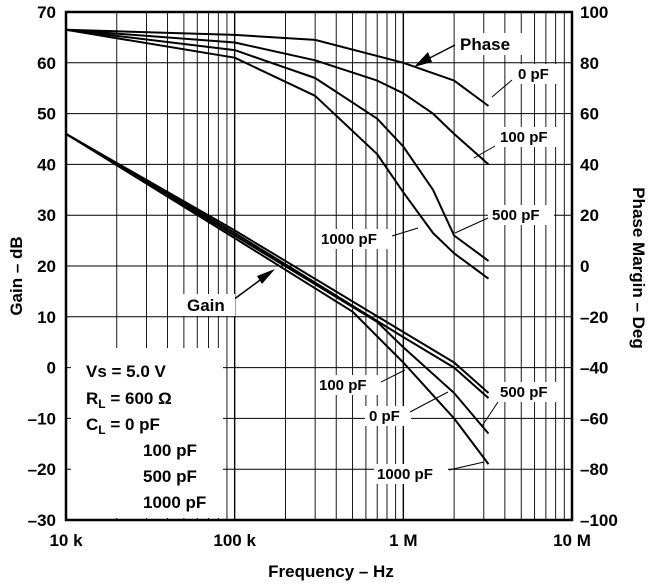 This screenshot has height=585, width=648. What do you see at coordinates (46, 215) in the screenshot?
I see `y-tick-label: 30` at bounding box center [46, 215].